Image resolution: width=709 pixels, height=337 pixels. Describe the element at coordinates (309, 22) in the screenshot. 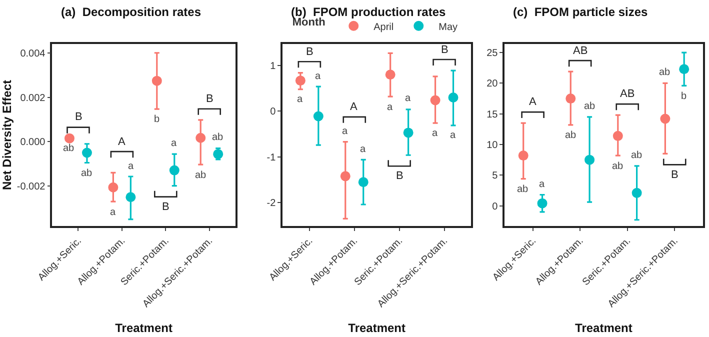

I see `legend-title: Month` at that location.